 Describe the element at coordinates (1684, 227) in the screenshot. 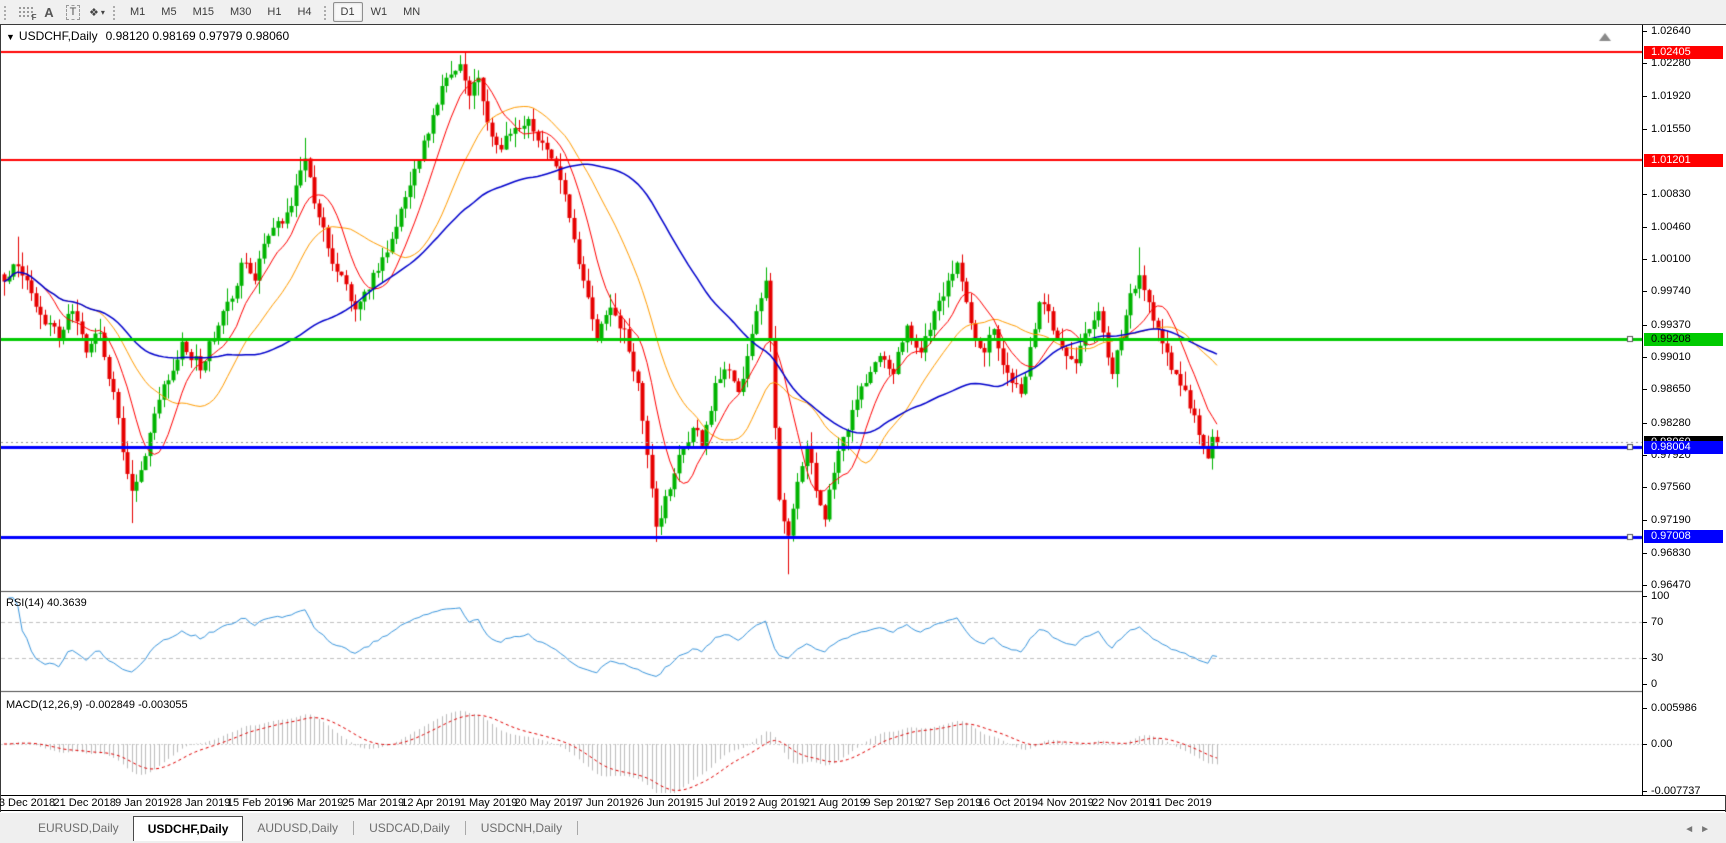

I see `price-tick-label: 1.00460` at that location.